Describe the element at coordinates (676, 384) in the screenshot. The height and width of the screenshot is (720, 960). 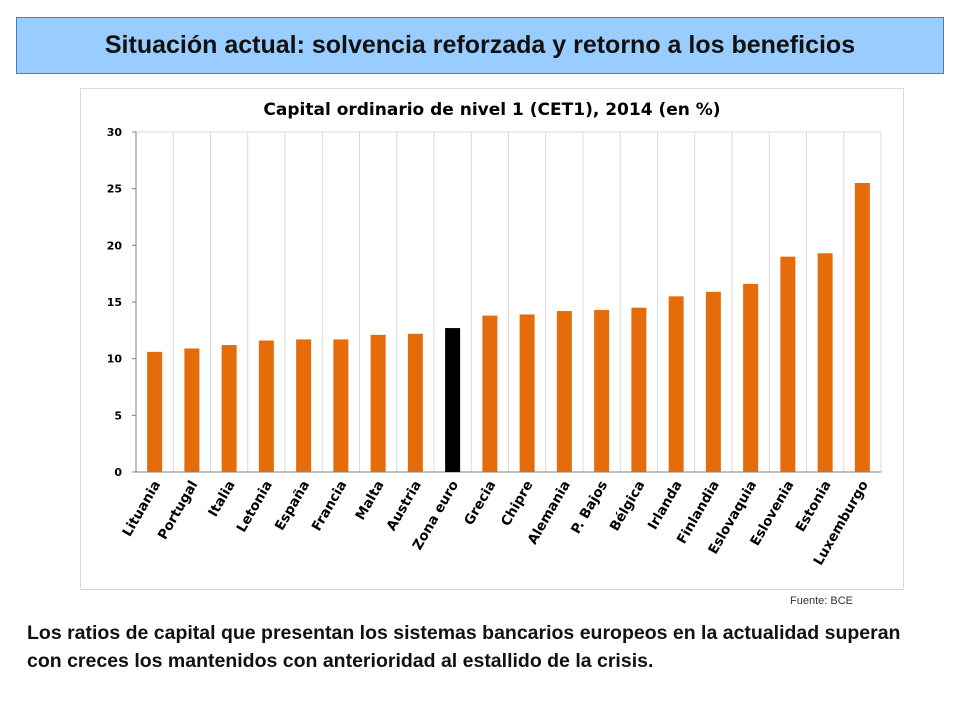
I see `bar-irlanda` at that location.